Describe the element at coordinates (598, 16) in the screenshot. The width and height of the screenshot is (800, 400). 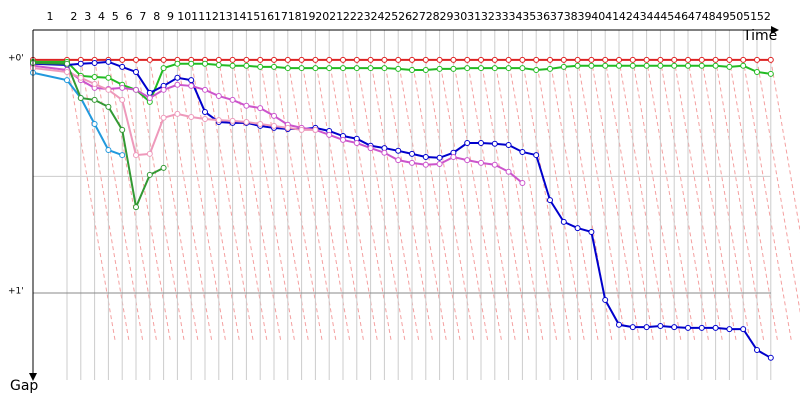
I see `lap-label: 40` at that location.